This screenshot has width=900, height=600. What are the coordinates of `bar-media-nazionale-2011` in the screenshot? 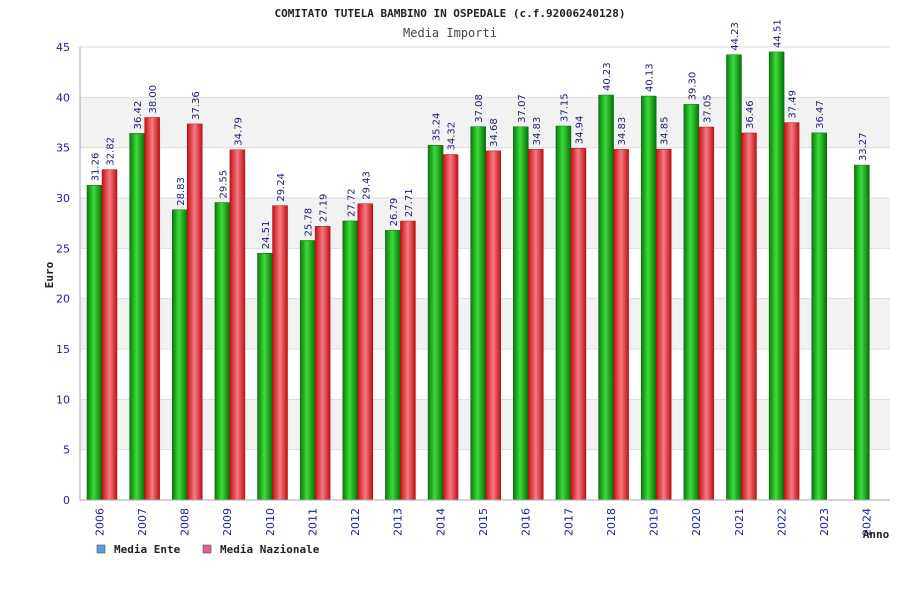 It's located at (322, 363).